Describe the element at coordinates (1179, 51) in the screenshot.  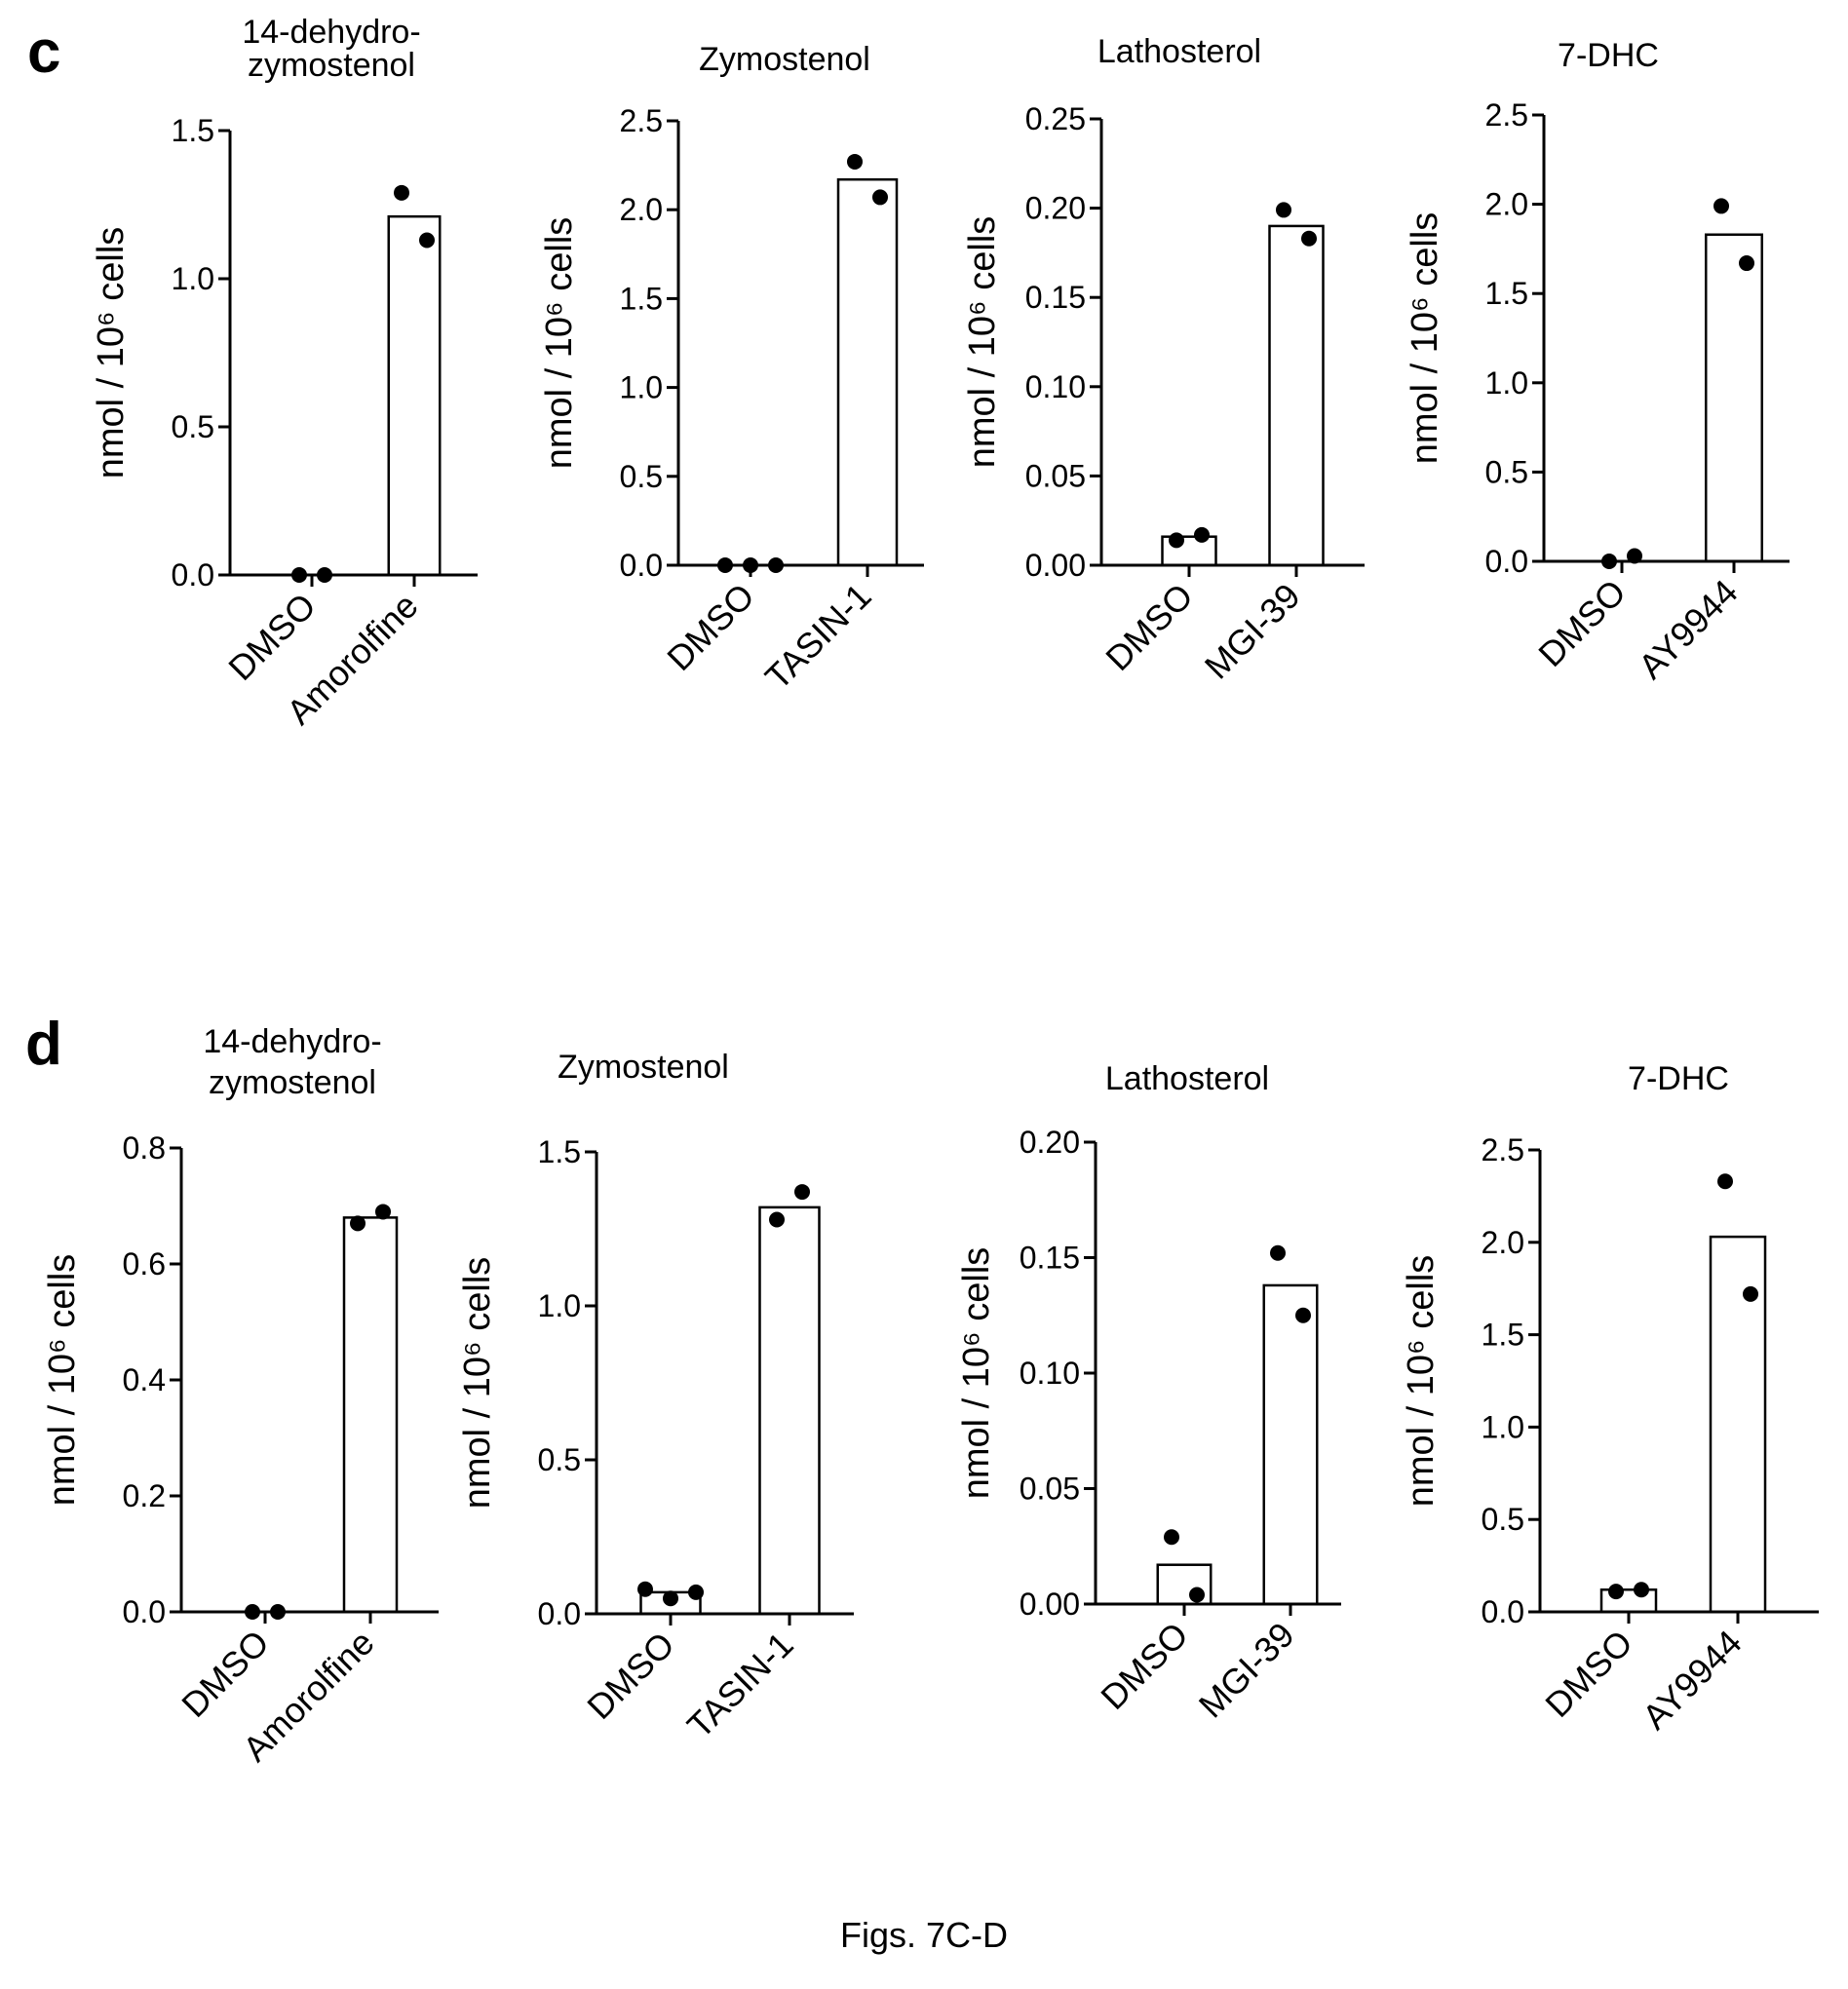
I see `chart-title: Lathosterol` at that location.